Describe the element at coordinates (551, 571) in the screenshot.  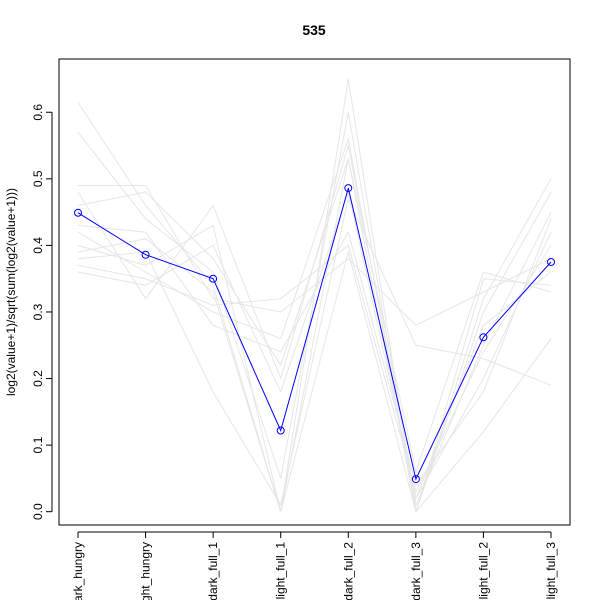
I see `x-tick-label: light_full_3` at that location.